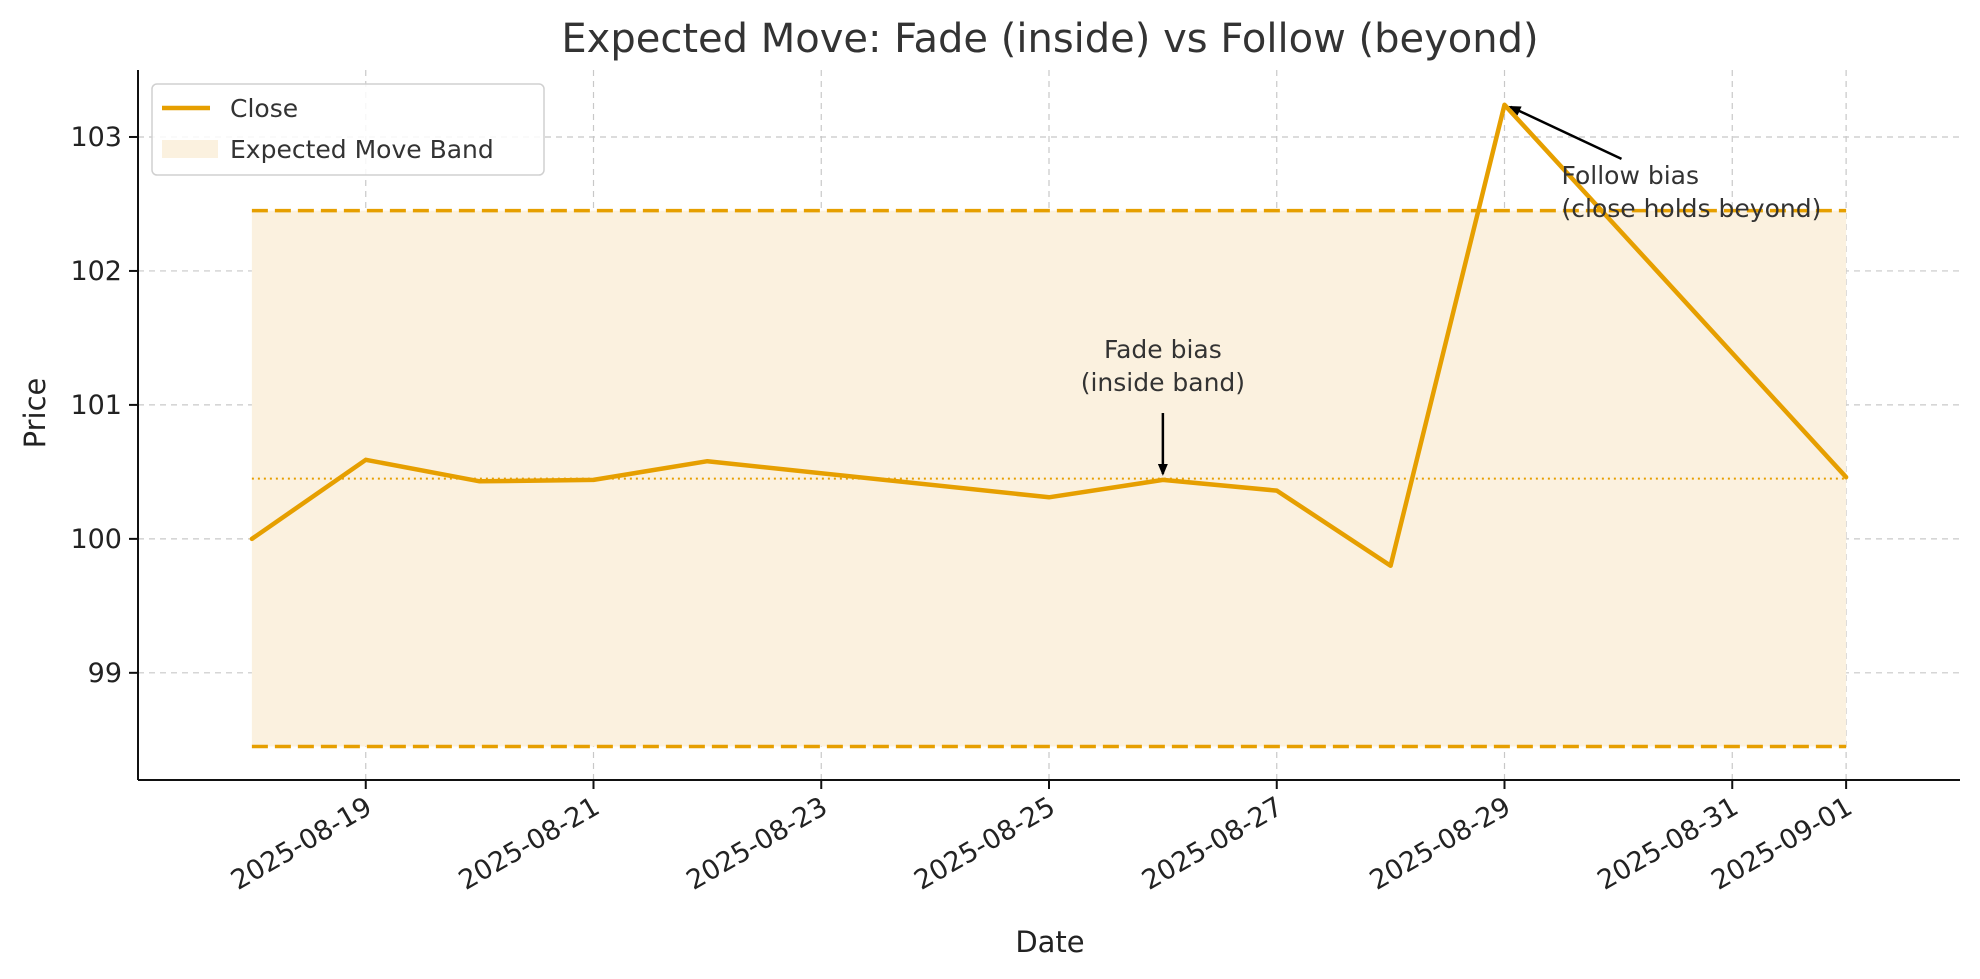 Image resolution: width=1980 pixels, height=979 pixels. I want to click on y-tick-label: 102, so click(96, 271).